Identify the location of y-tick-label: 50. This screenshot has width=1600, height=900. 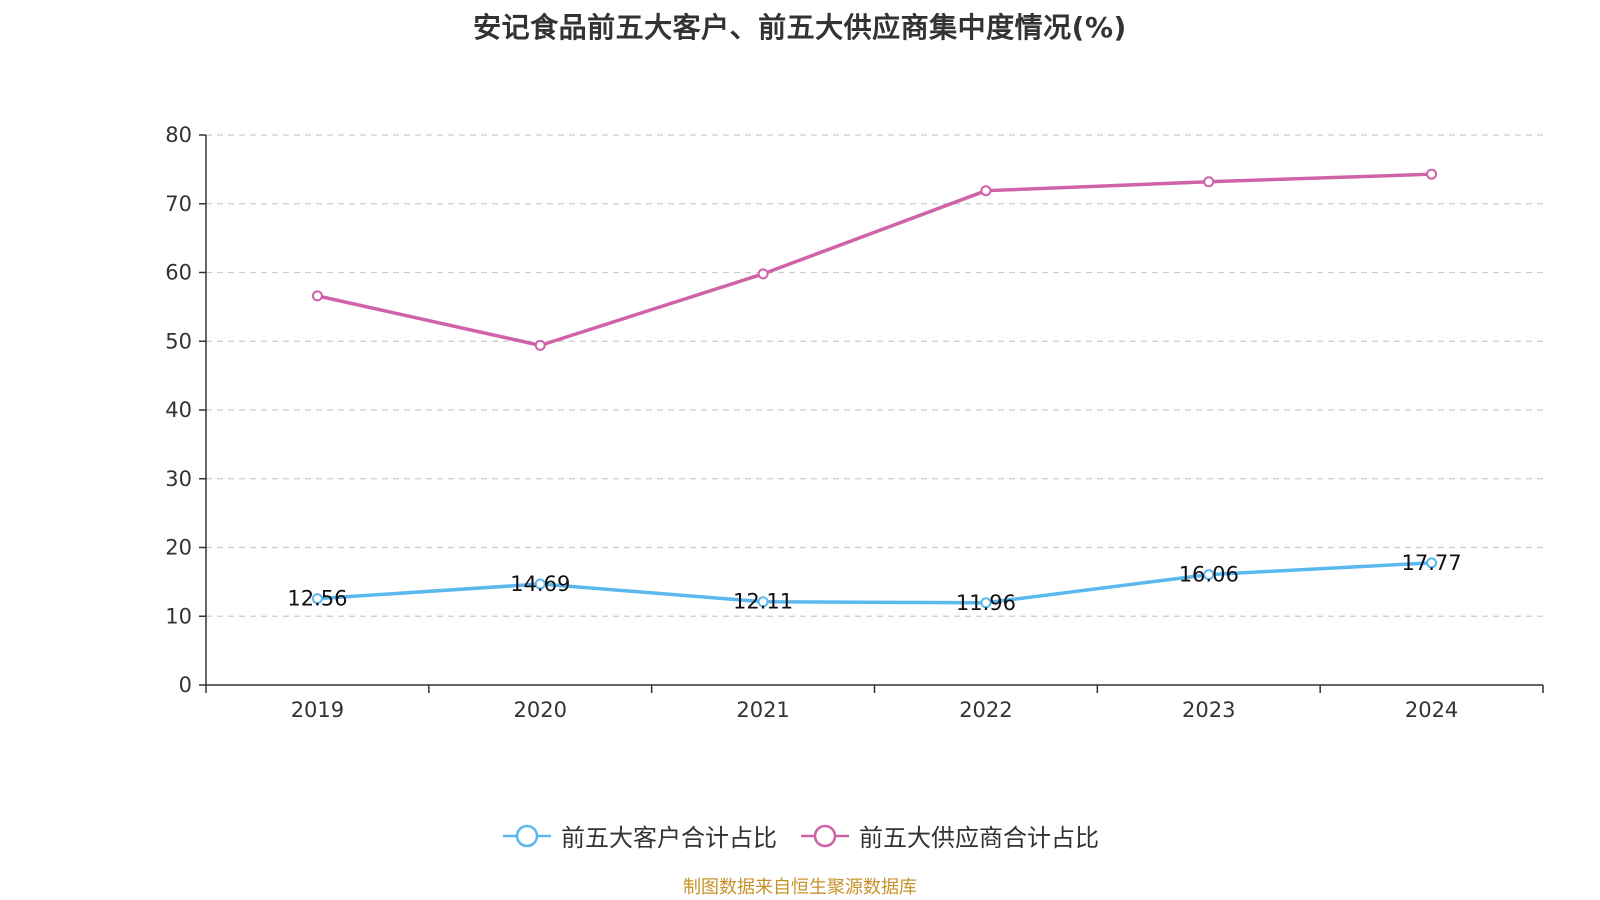
(178, 341).